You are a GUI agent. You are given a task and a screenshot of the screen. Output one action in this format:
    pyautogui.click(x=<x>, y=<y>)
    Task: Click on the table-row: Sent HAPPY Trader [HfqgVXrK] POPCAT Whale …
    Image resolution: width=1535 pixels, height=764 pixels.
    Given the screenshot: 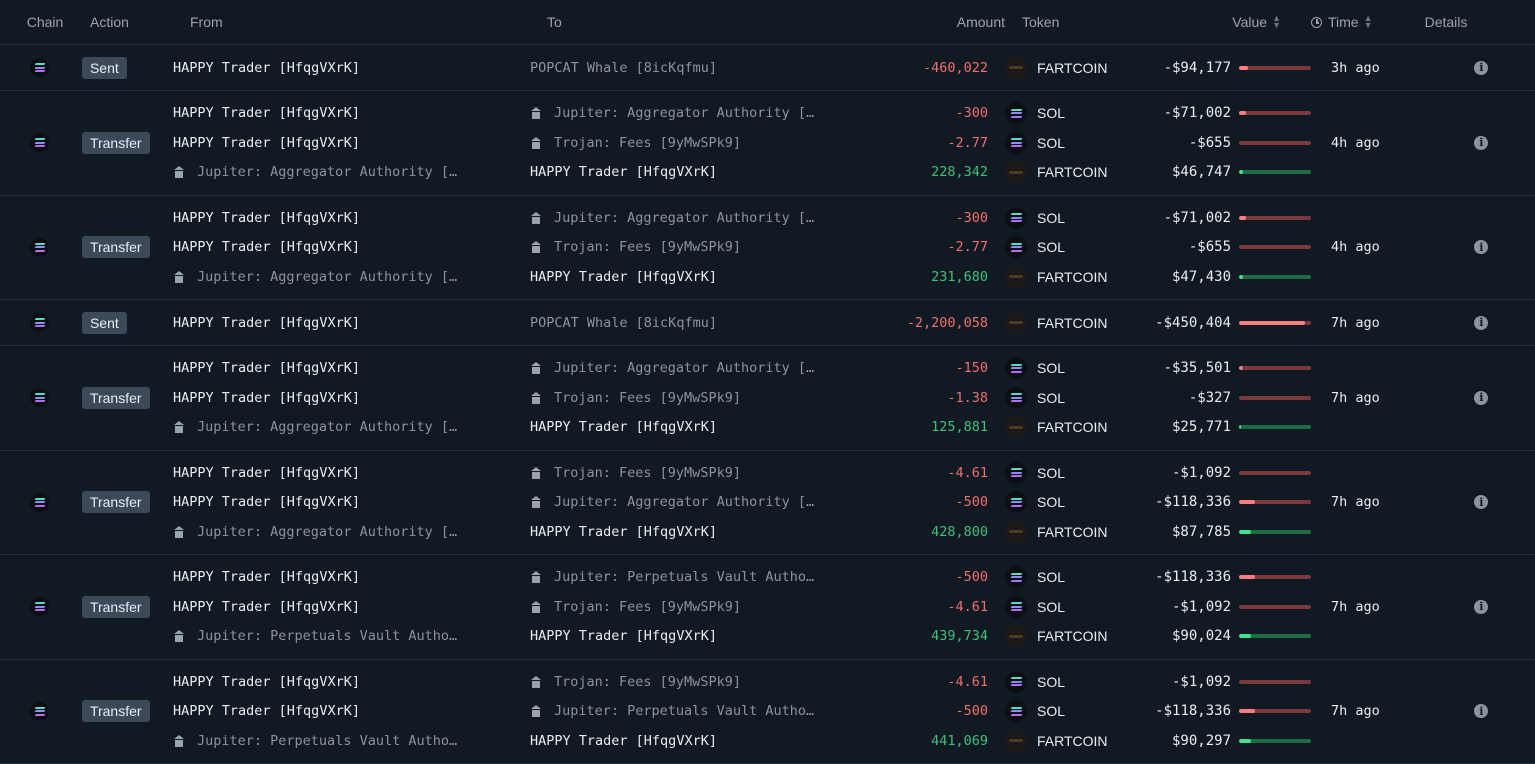 What is the action you would take?
    pyautogui.click(x=767, y=68)
    